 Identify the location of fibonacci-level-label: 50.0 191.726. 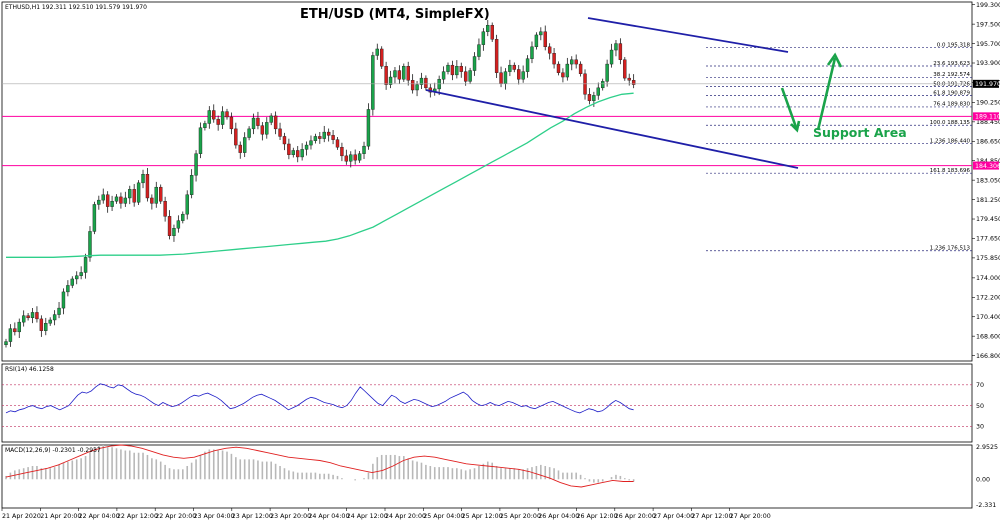
(951, 84).